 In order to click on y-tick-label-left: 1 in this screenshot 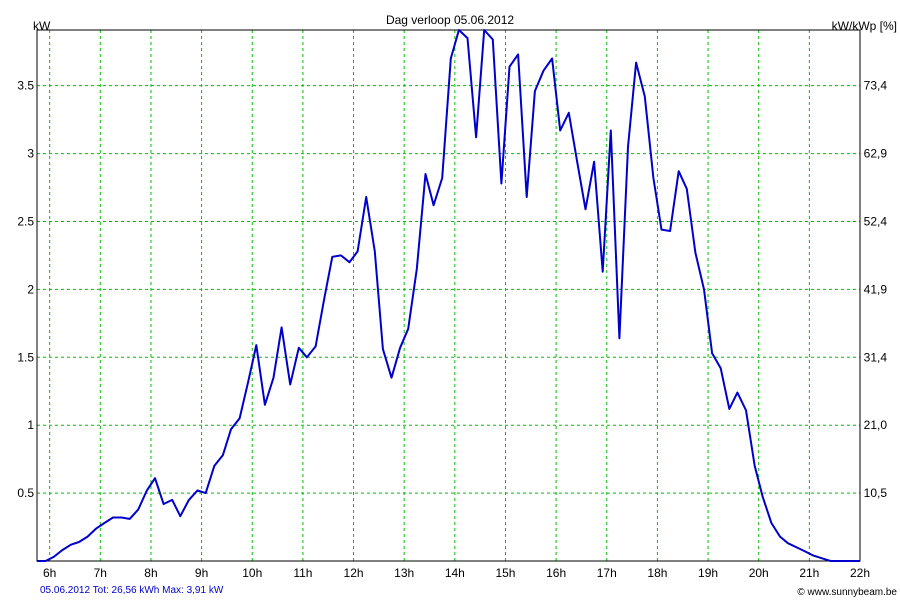, I will do `click(30, 425)`.